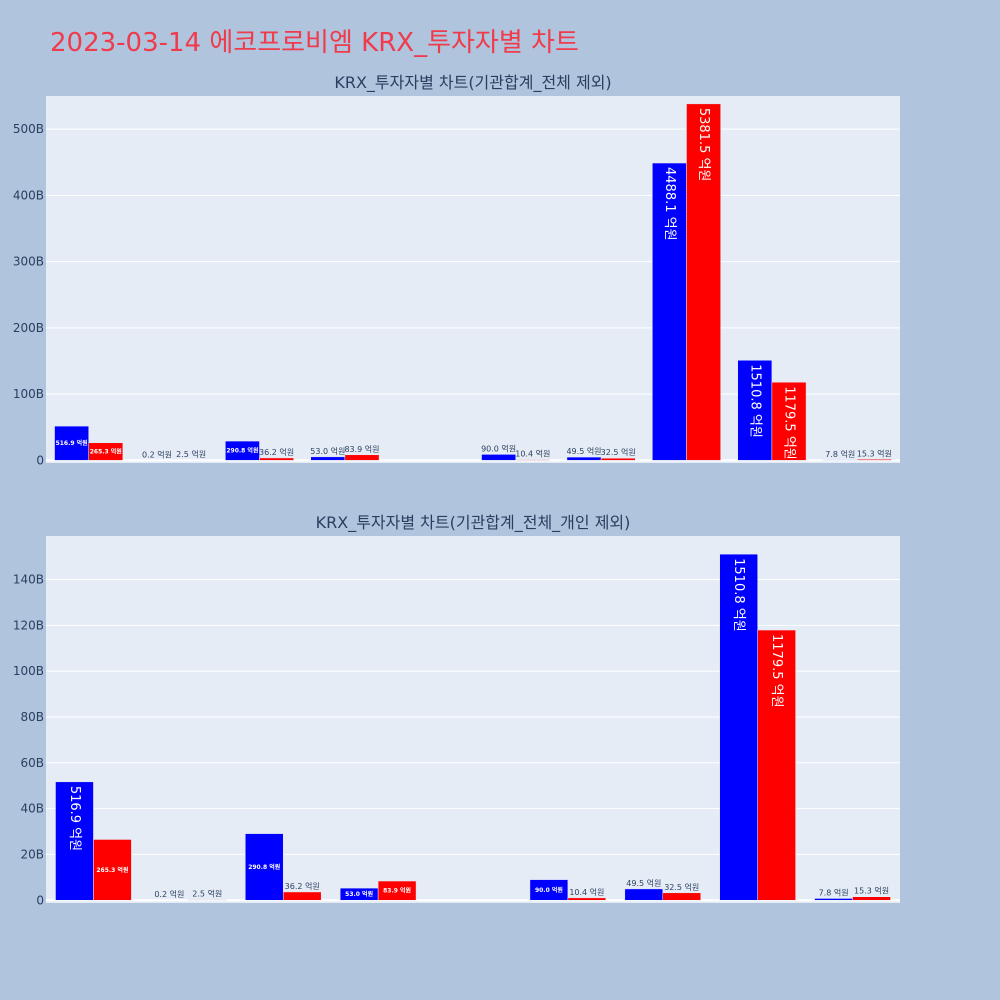  What do you see at coordinates (28, 625) in the screenshot?
I see `y-tick-label: 120B` at bounding box center [28, 625].